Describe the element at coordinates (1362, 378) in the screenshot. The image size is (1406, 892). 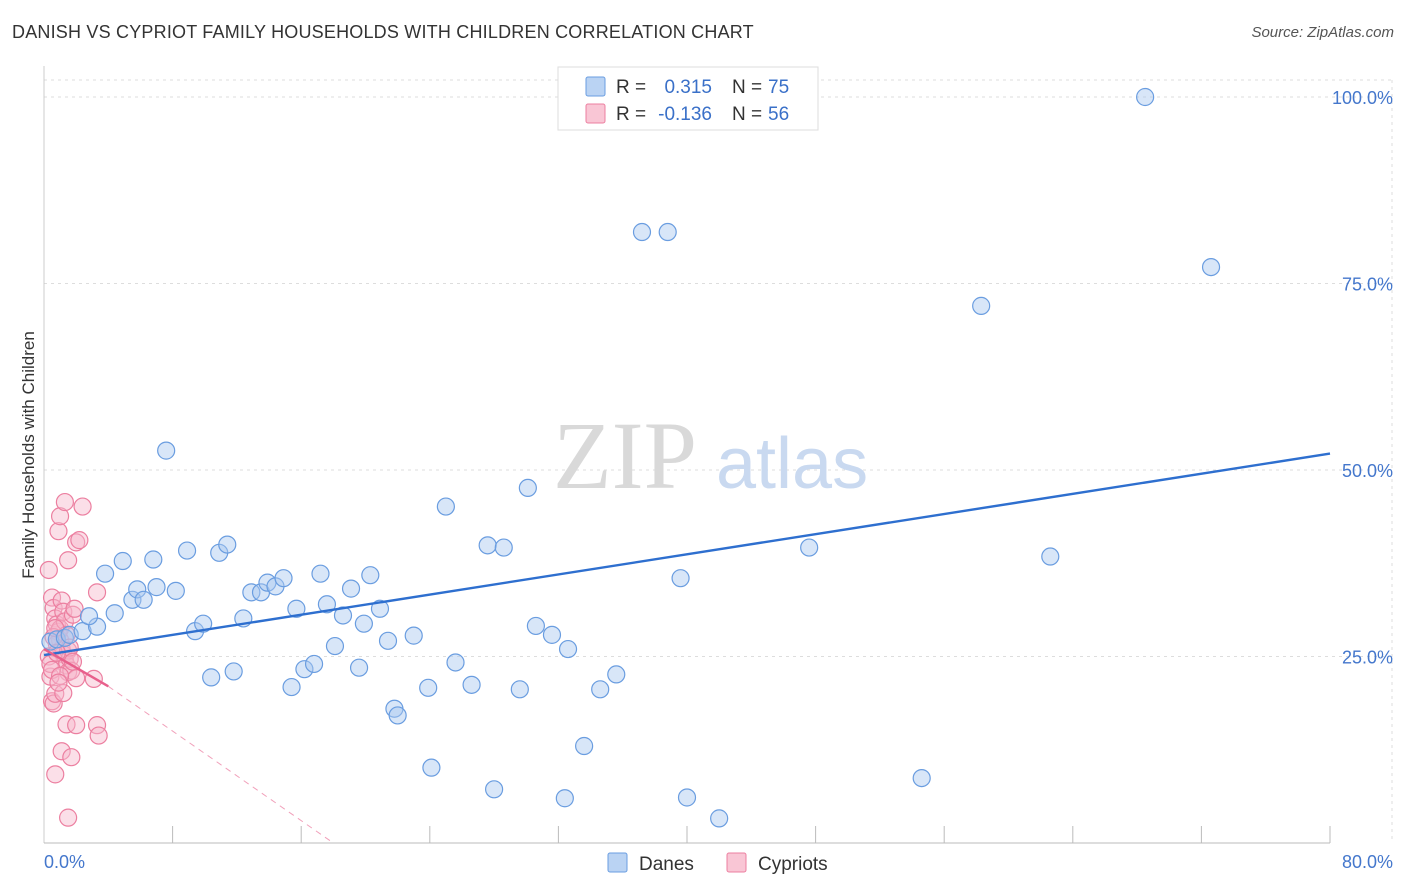
I see `y-tick-labels: 25.0% 50.0% 75.0% 100.0%` at that location.